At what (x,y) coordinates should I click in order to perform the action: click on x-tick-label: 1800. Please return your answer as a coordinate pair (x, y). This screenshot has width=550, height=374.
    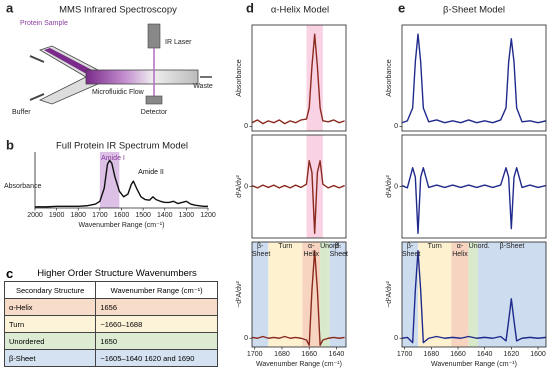
    Looking at the image, I should click on (78, 215).